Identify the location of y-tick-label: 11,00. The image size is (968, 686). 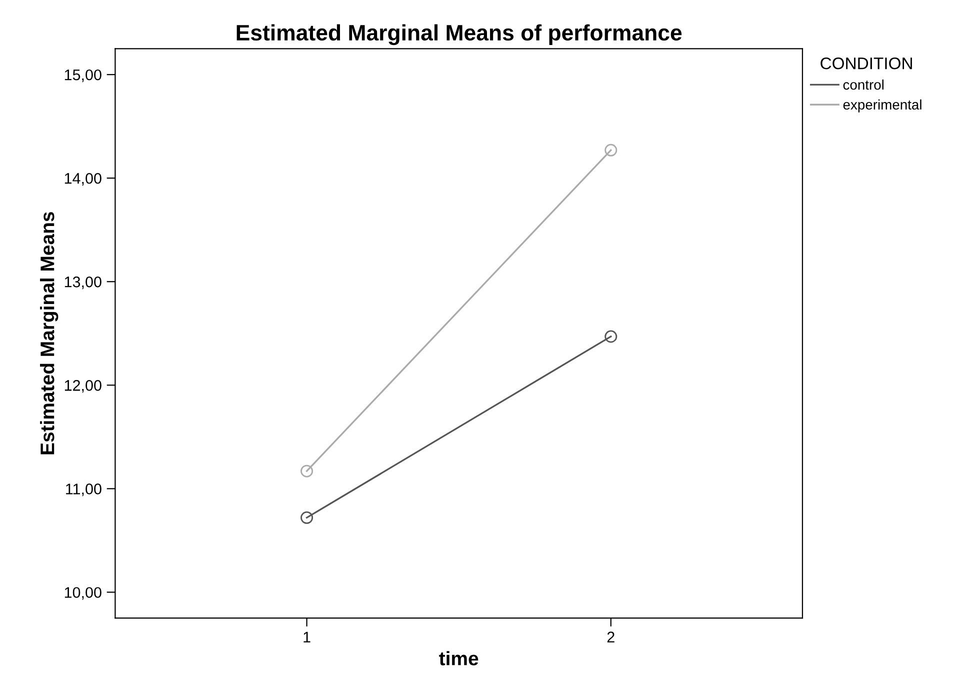
(84, 490).